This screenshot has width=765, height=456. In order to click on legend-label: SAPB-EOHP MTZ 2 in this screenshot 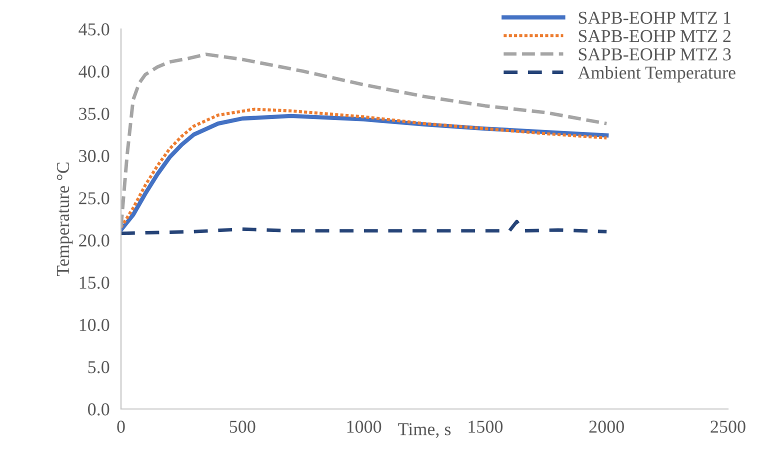, I will do `click(654, 36)`.